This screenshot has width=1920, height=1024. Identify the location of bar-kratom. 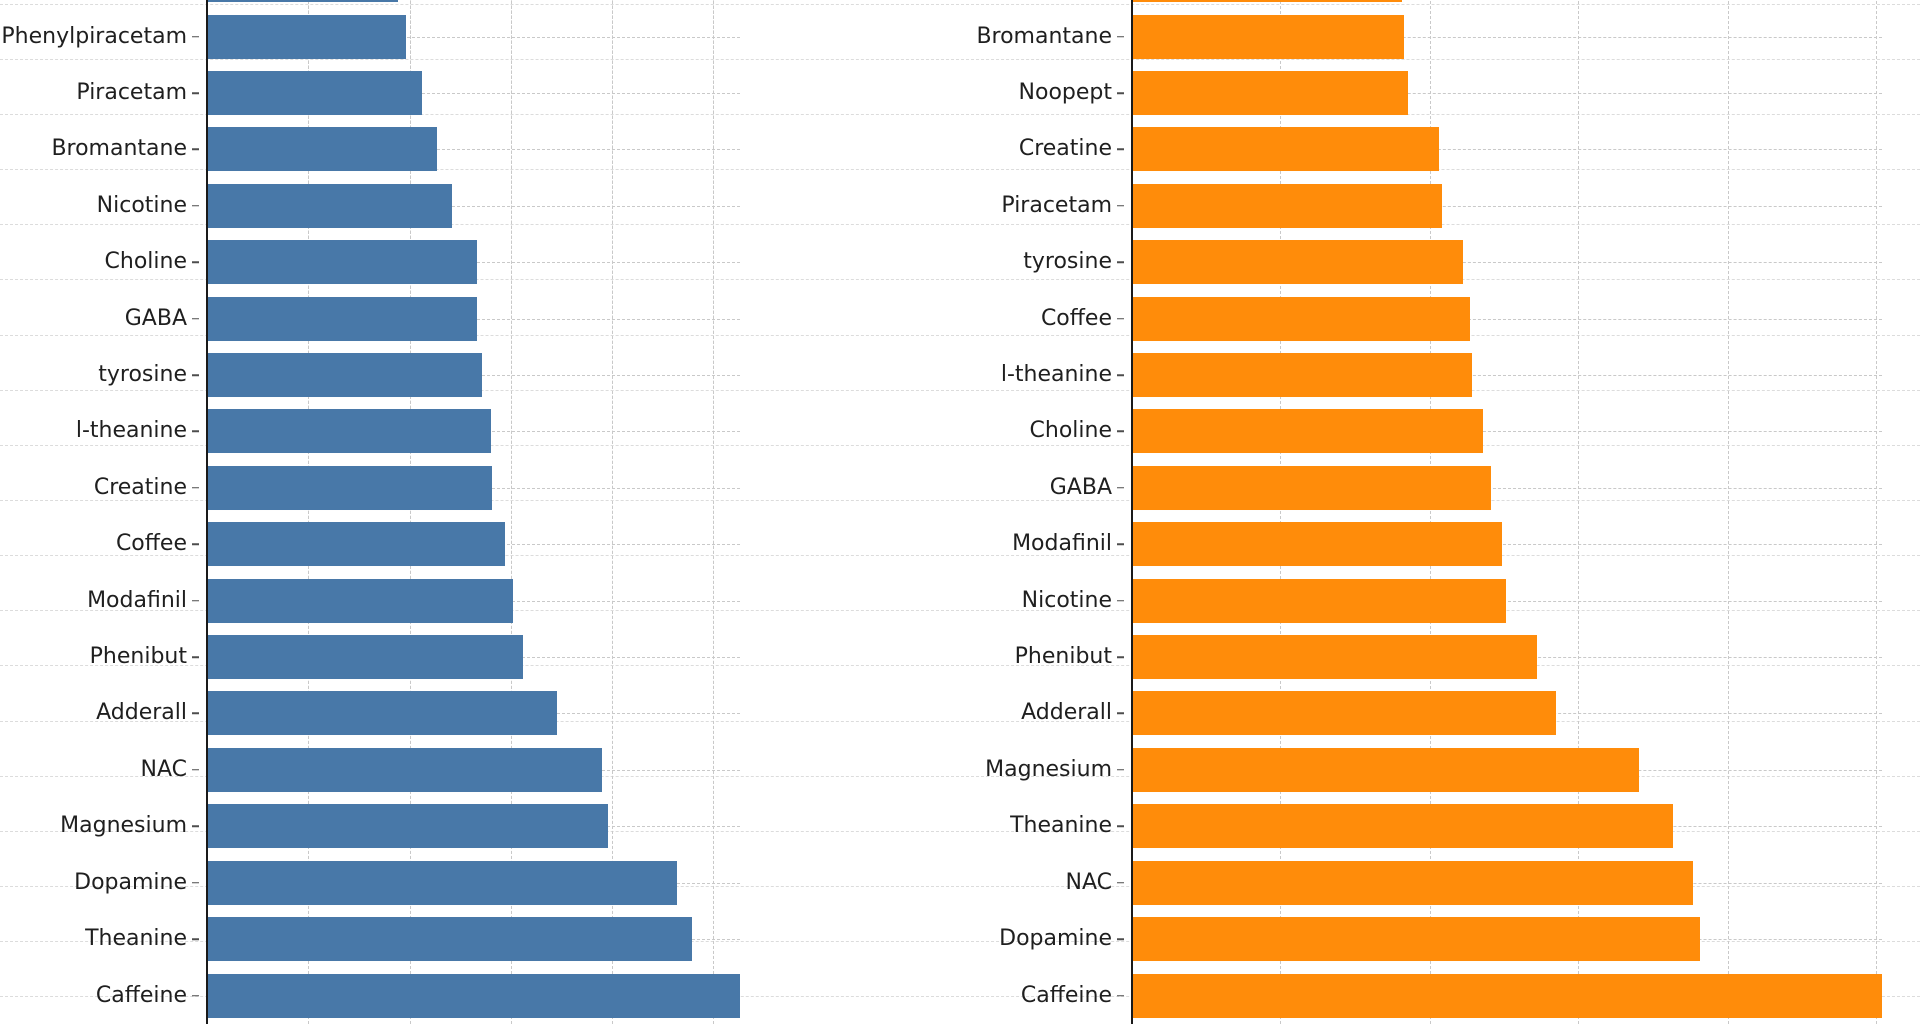
(302, 1).